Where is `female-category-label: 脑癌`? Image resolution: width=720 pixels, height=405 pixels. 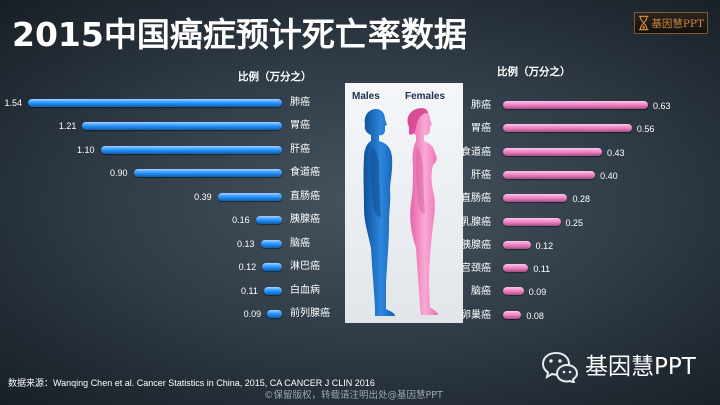
female-category-label: 脑癌 is located at coordinates (481, 292).